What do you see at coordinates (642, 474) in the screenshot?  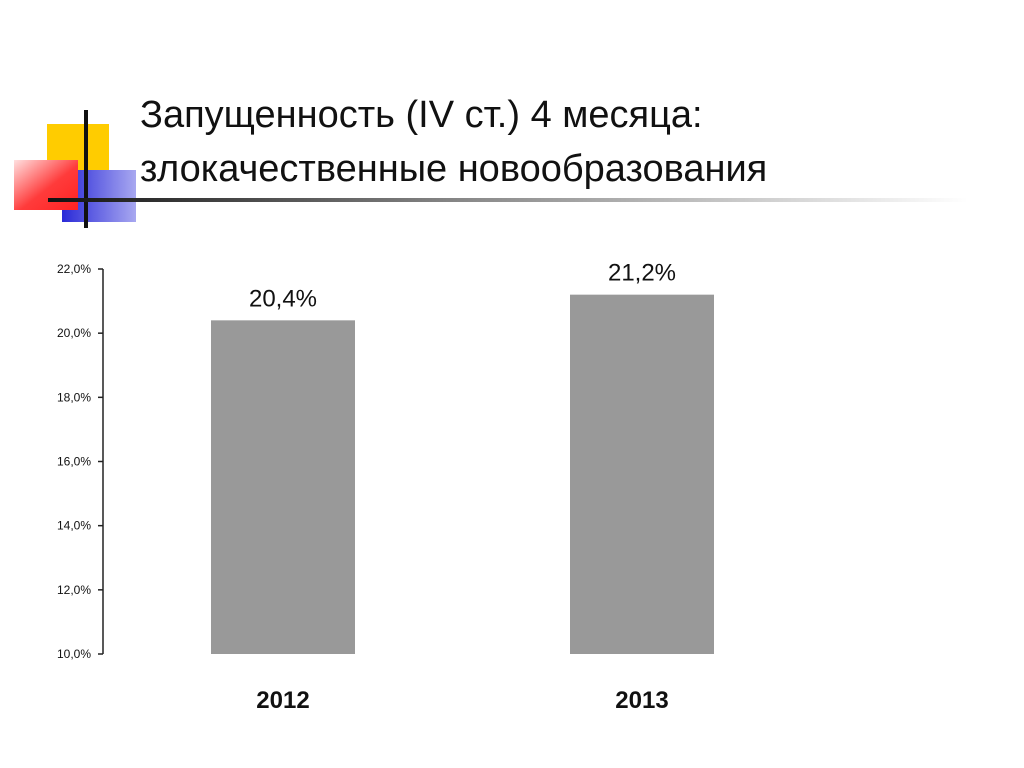 I see `bar-2013` at bounding box center [642, 474].